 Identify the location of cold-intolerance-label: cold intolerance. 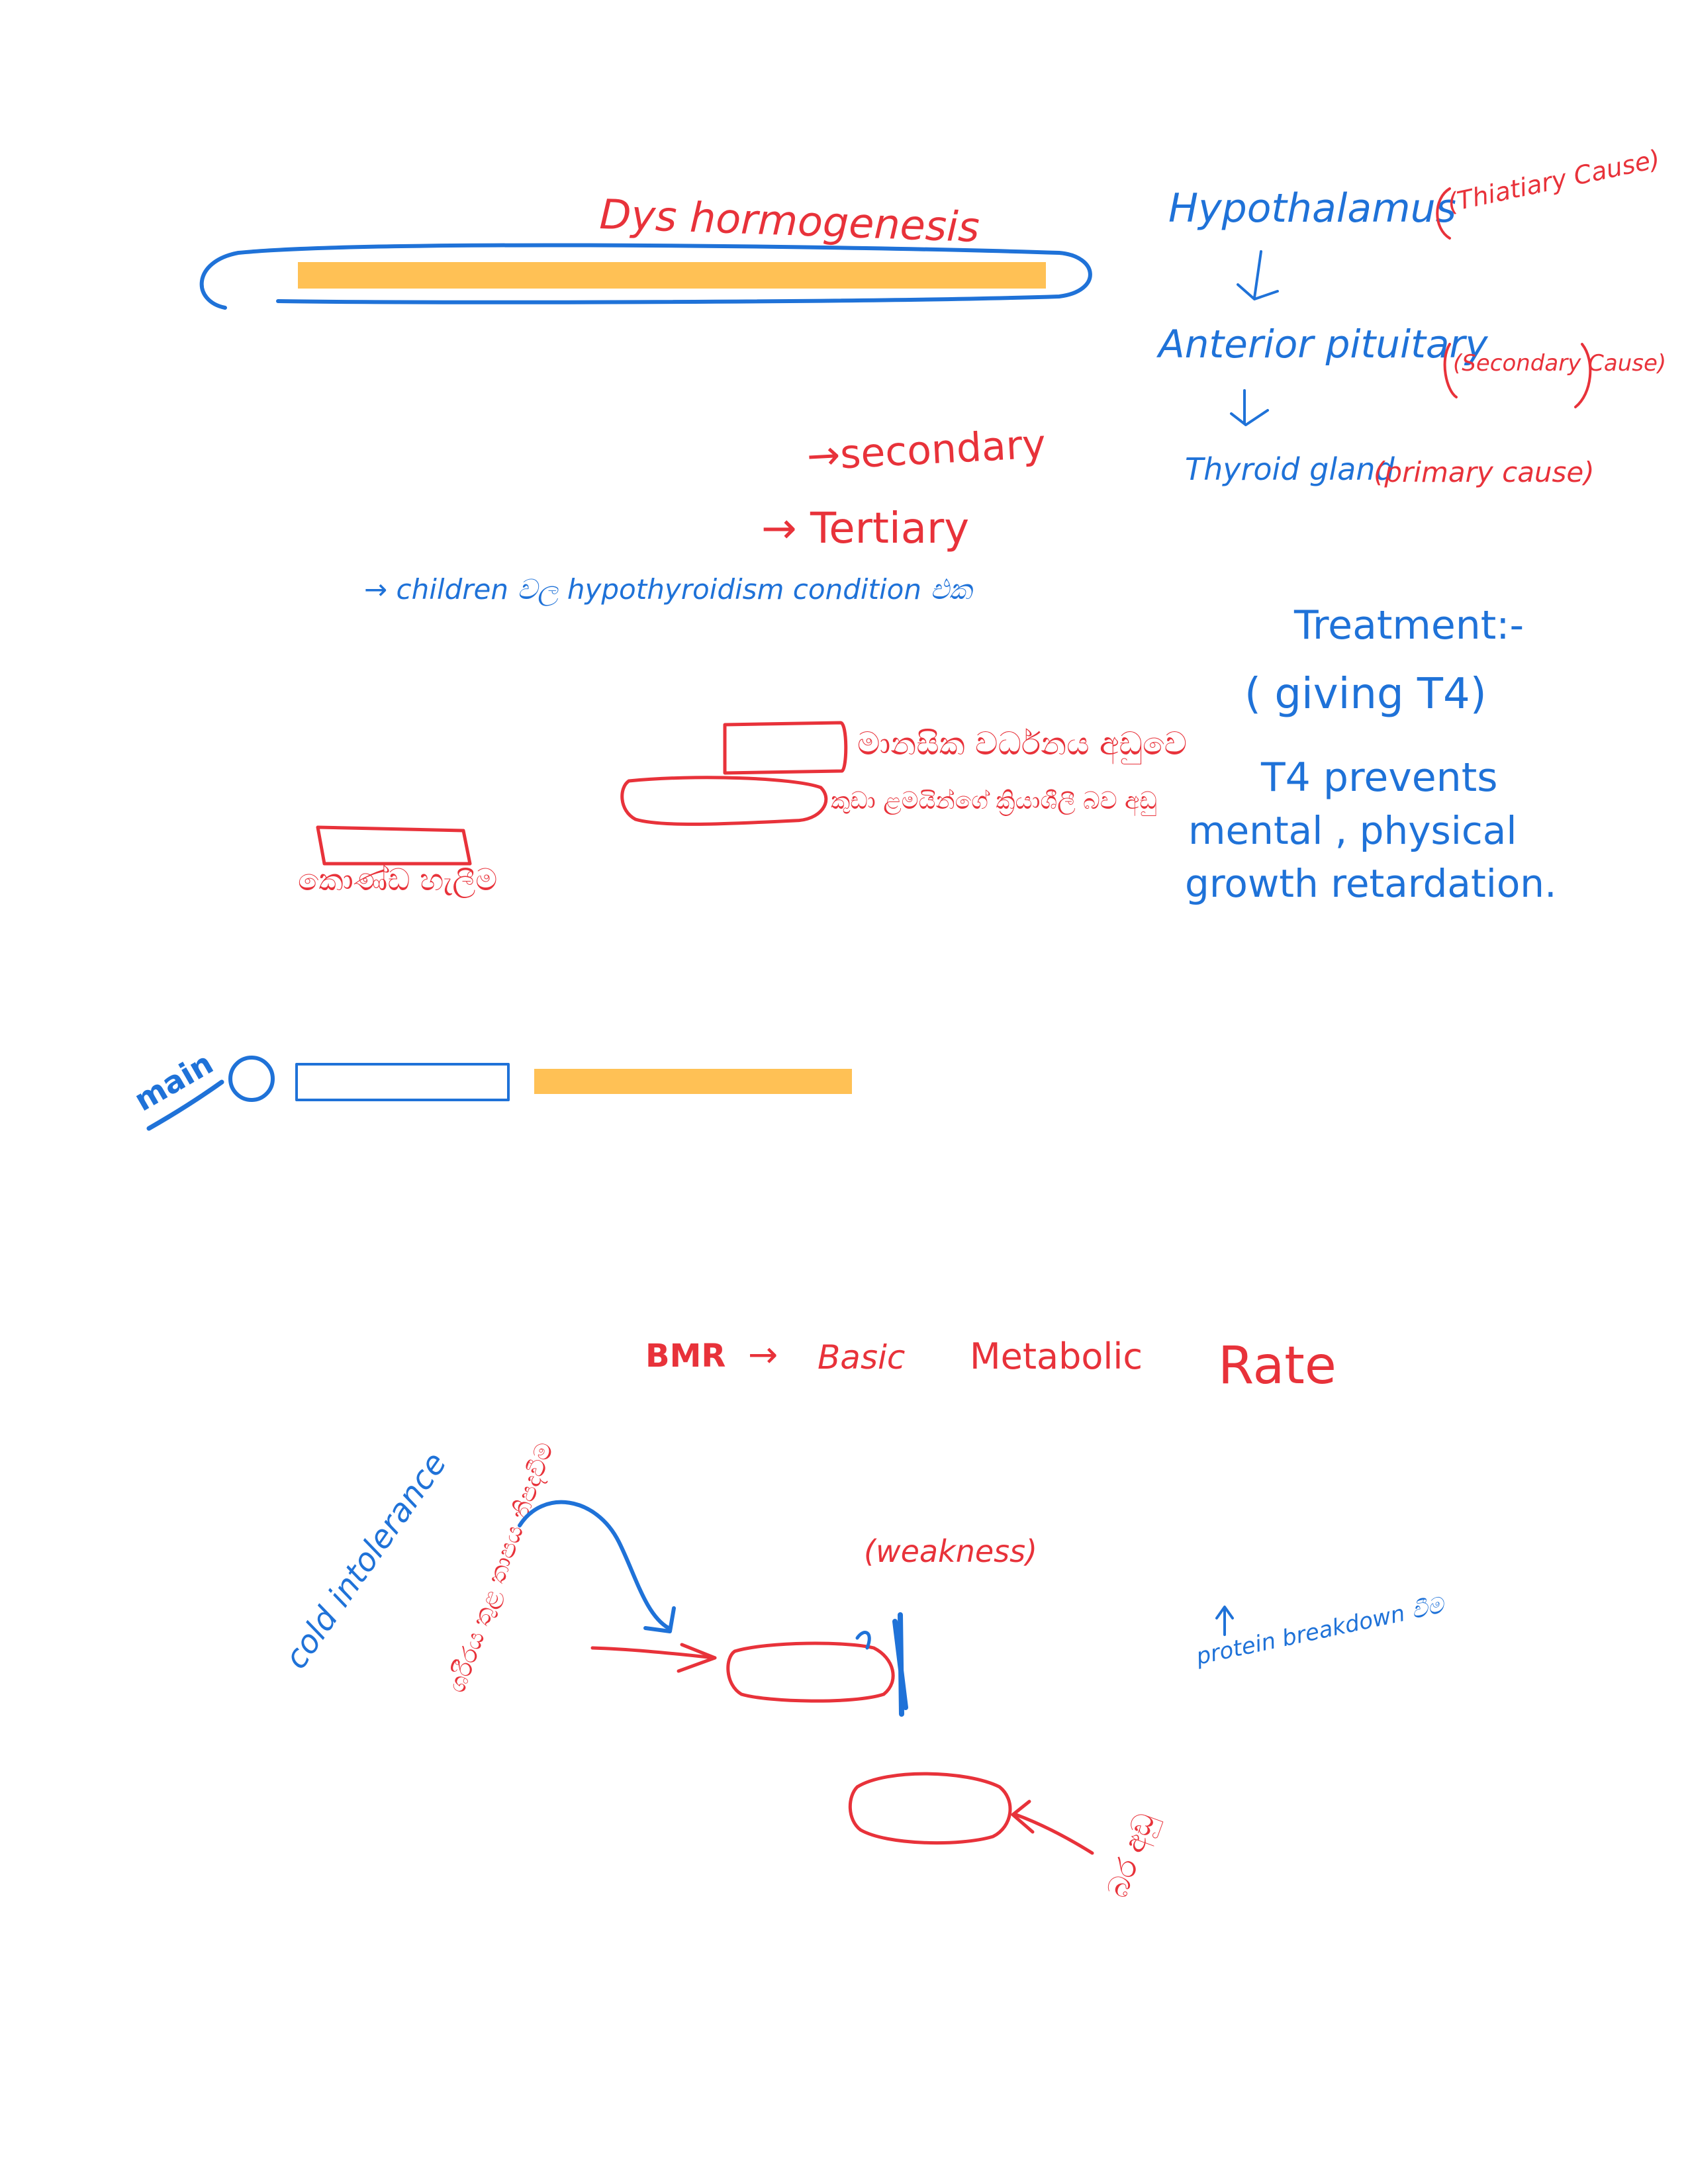
(365, 1561).